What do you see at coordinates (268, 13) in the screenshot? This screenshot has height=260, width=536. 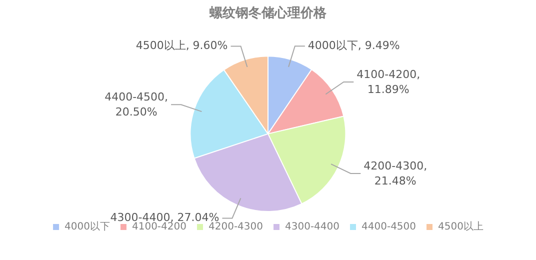 I see `chart-title: 螺纹钢冬储心理价格` at bounding box center [268, 13].